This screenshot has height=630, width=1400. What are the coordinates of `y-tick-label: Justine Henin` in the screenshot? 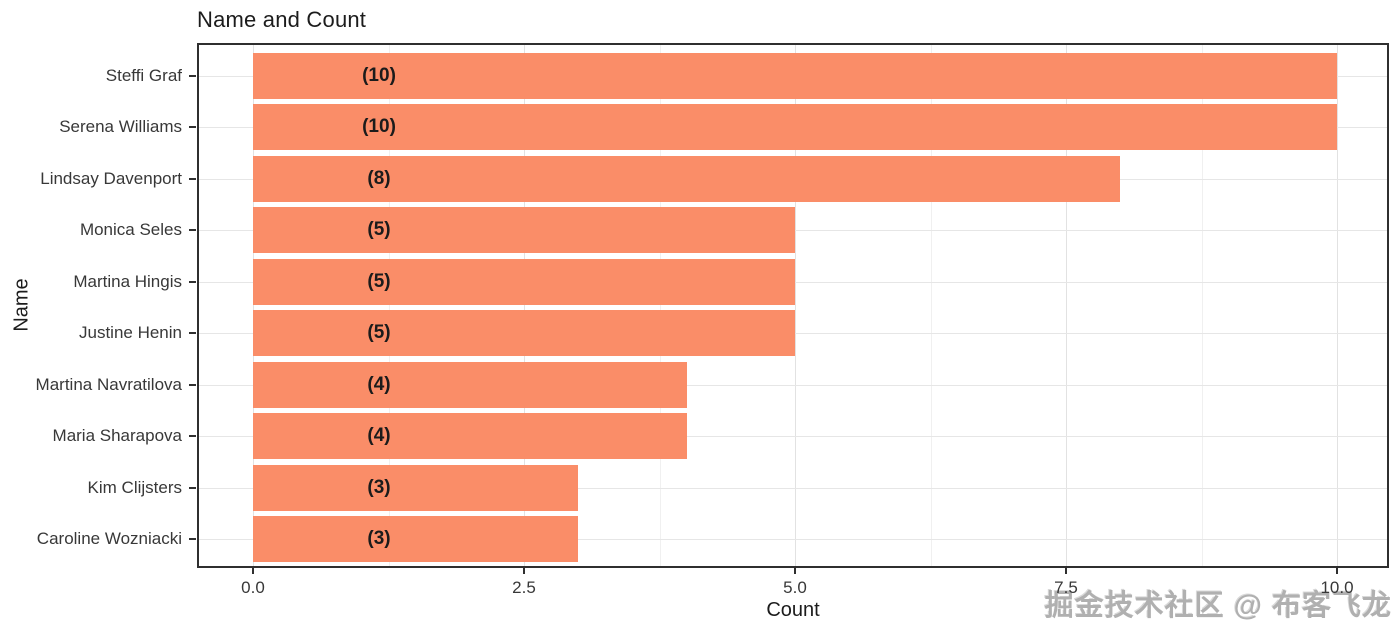 It's located at (130, 333).